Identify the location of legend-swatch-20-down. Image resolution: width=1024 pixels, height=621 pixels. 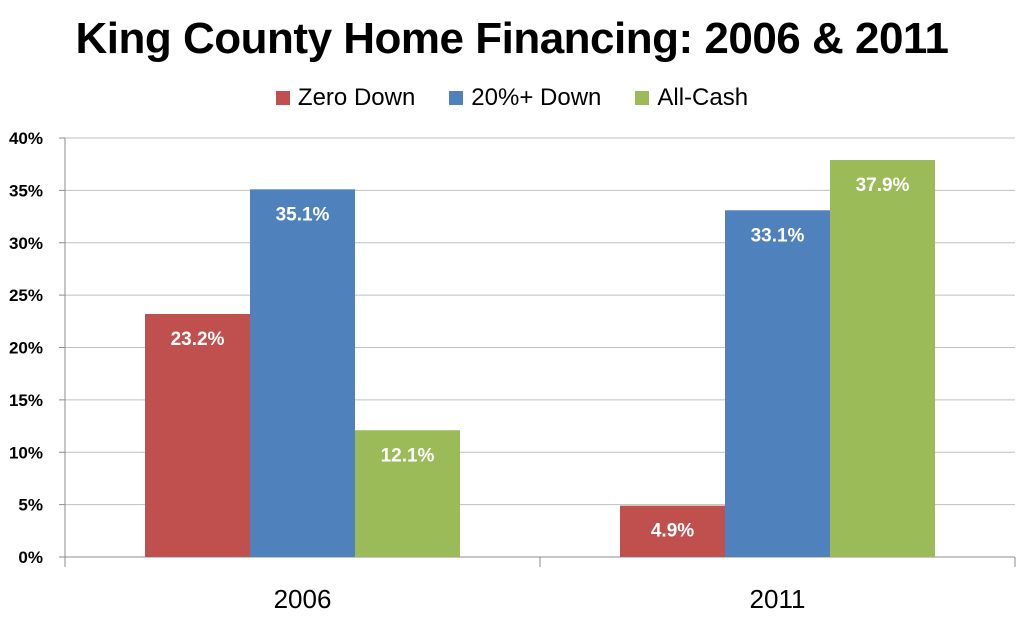
(456, 98).